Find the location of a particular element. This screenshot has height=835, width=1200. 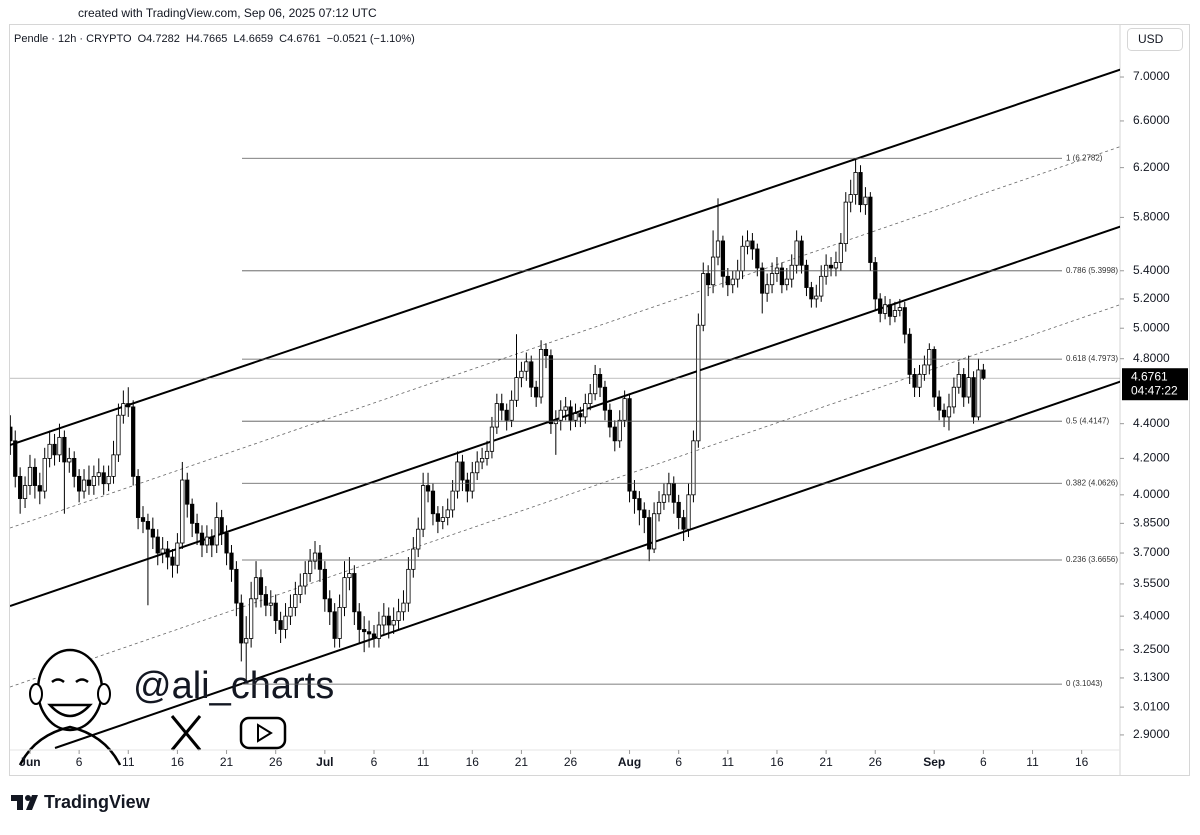

x-tick-label: 6 is located at coordinates (678, 762).